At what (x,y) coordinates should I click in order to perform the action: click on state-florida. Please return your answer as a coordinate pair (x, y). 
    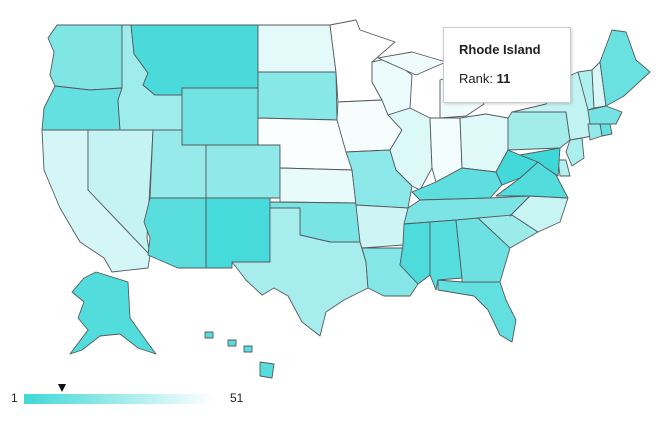
    Looking at the image, I should click on (477, 311).